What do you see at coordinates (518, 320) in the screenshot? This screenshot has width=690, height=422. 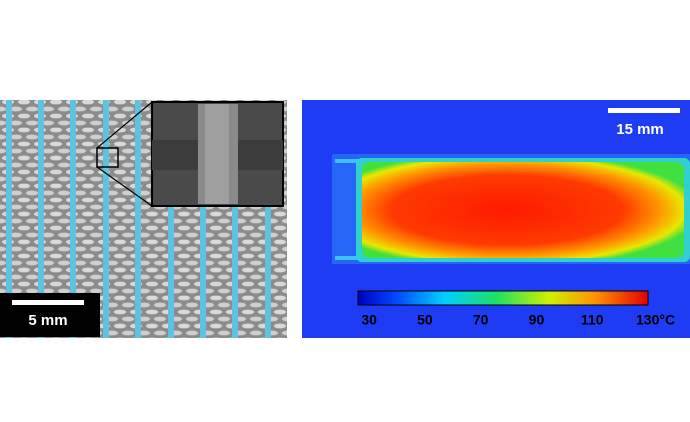 I see `colorbar-ticks: 30 50 70 90 110 130°C` at bounding box center [518, 320].